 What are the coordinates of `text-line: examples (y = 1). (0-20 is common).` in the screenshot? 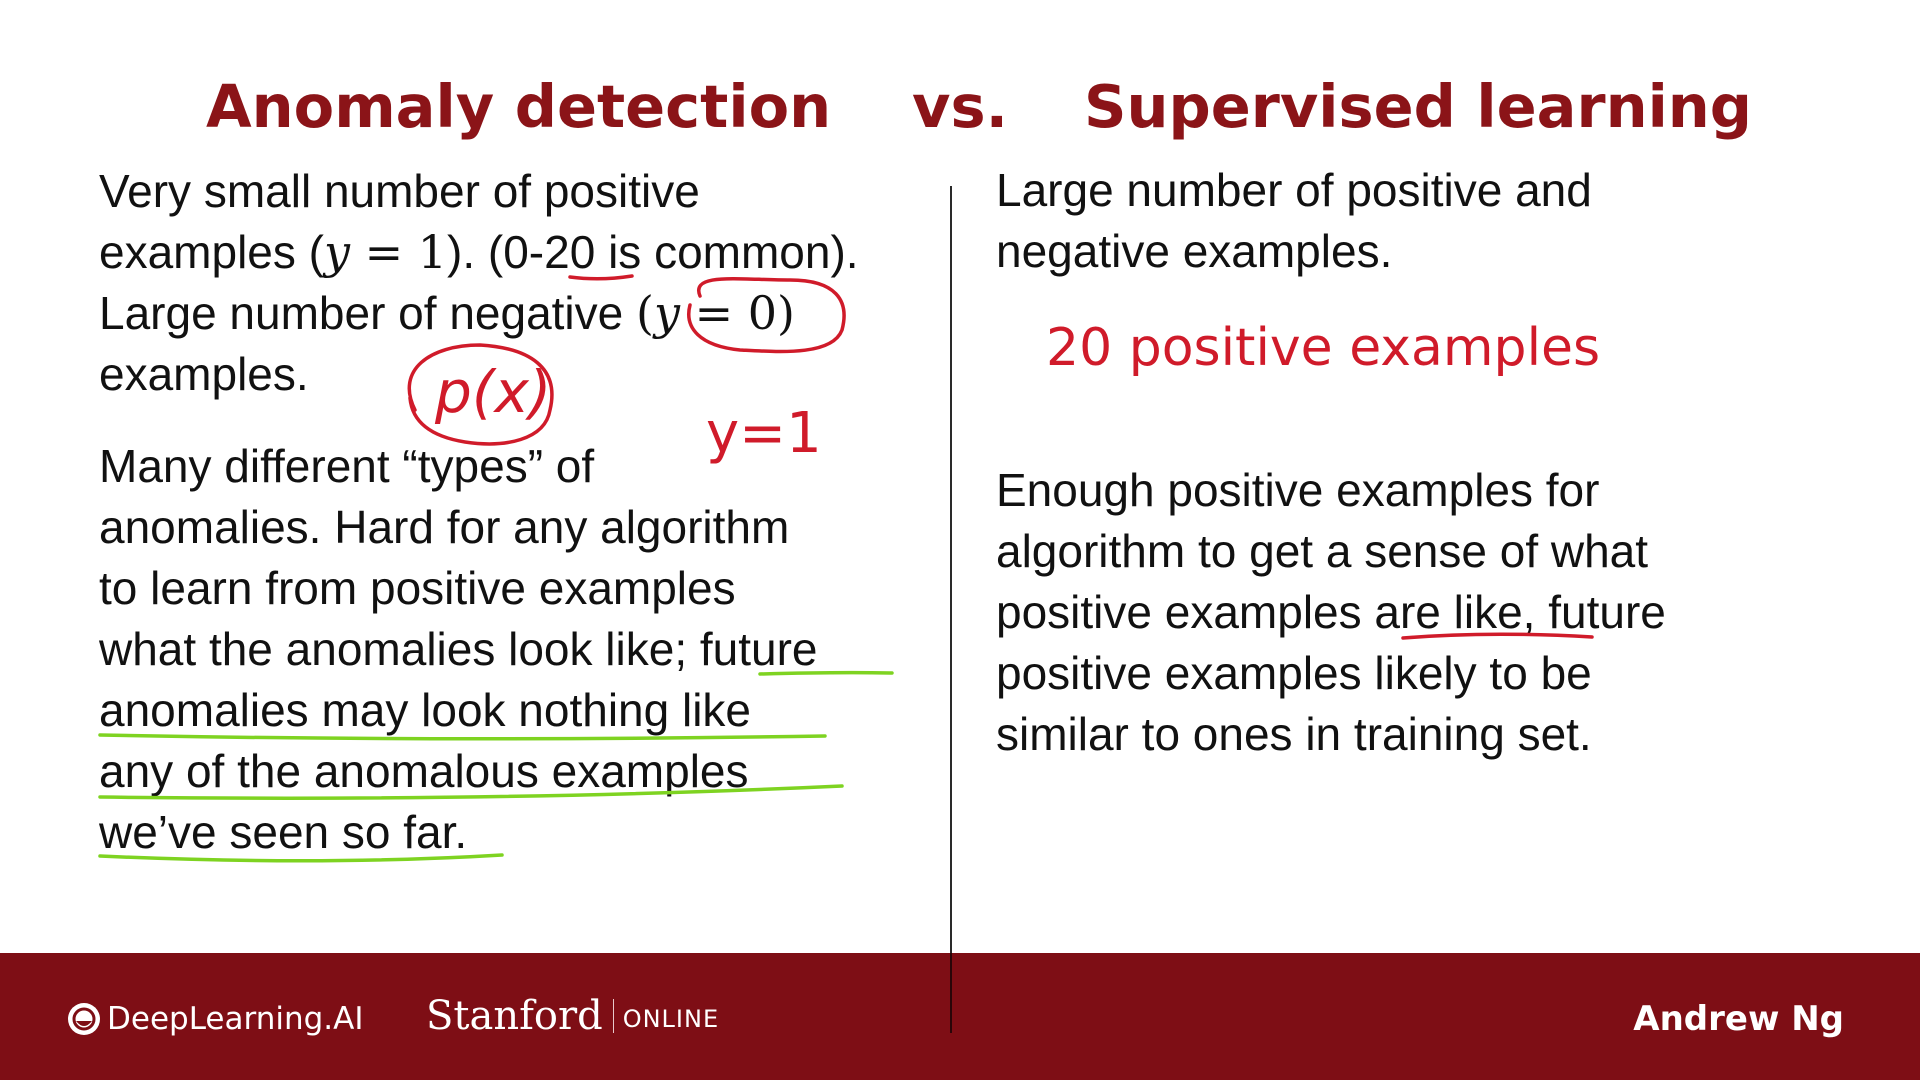 It's located at (479, 252).